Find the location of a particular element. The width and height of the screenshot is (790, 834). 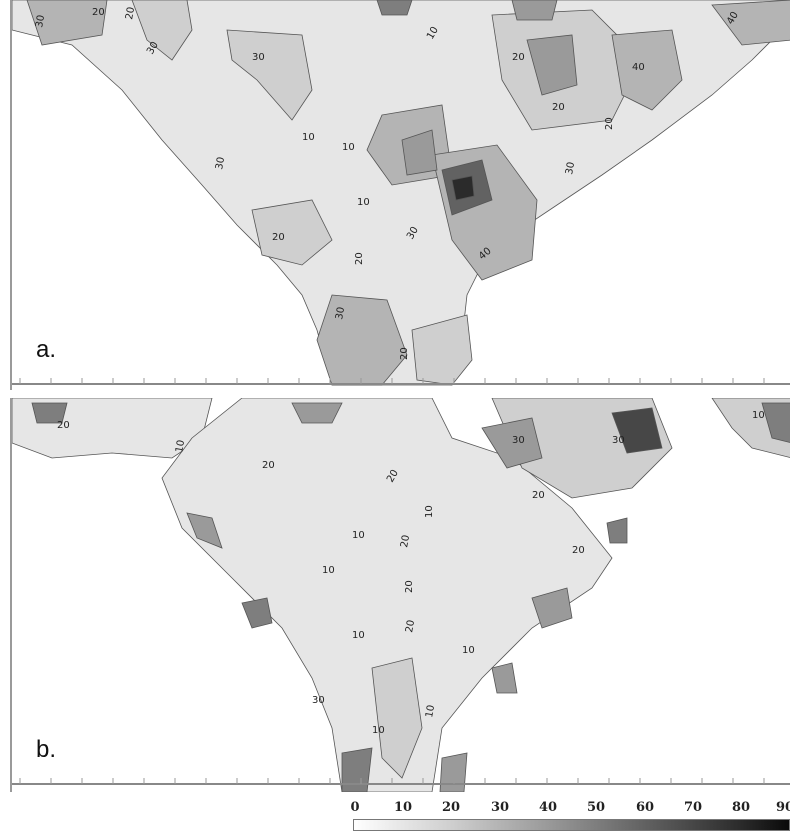

colorbar-tick-label: 50 is located at coordinates (596, 807).